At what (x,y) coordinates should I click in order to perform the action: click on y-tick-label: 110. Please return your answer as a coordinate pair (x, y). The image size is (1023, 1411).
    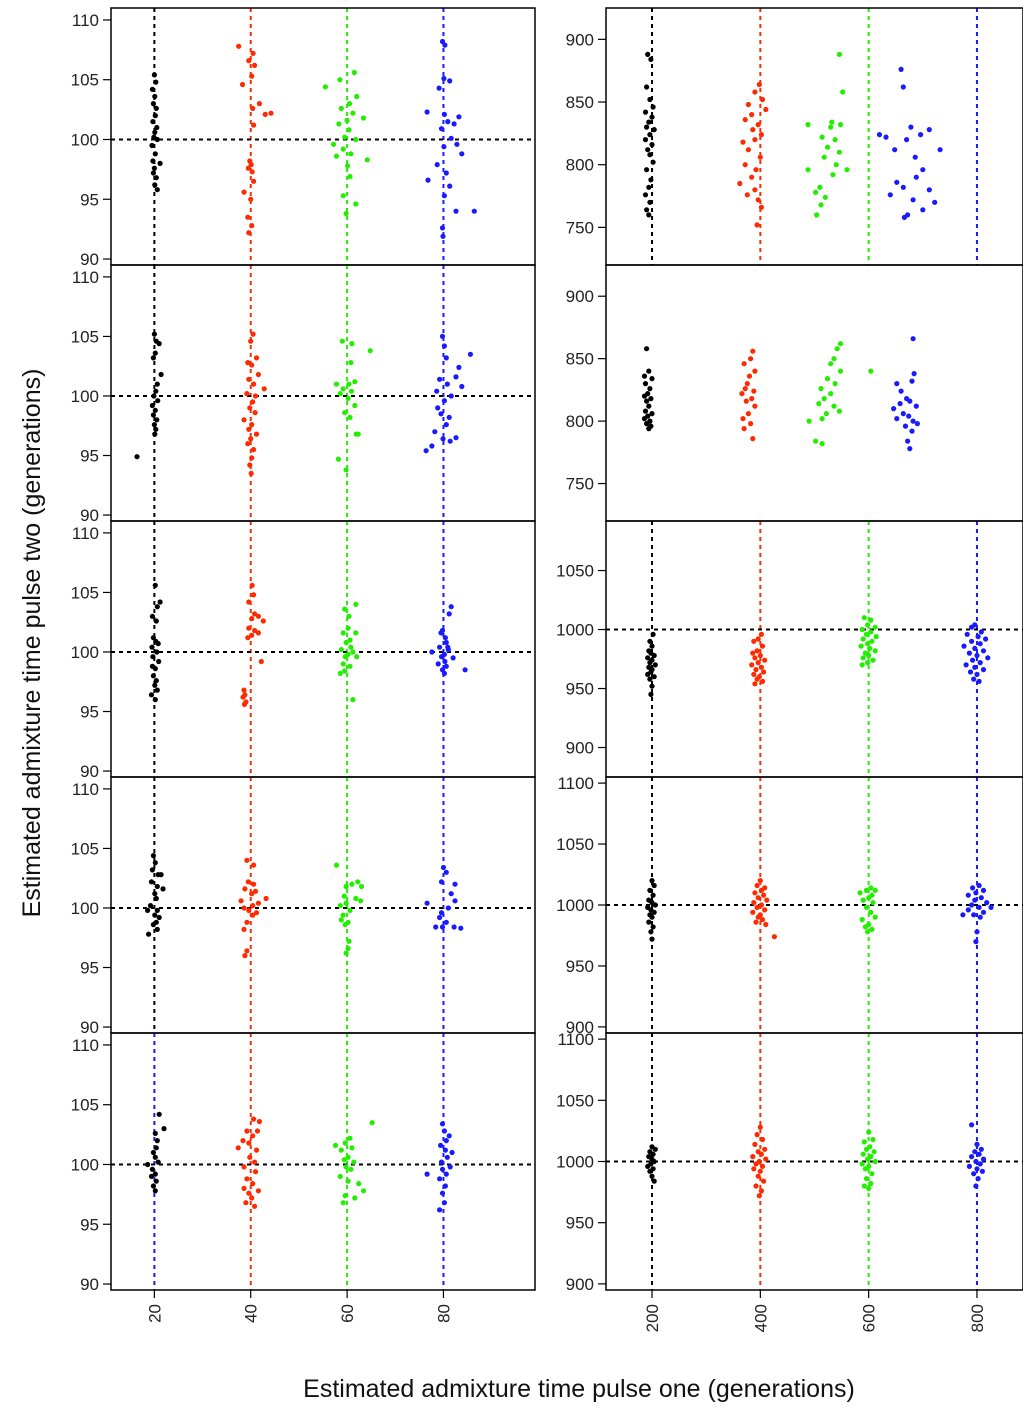
    Looking at the image, I should click on (85, 789).